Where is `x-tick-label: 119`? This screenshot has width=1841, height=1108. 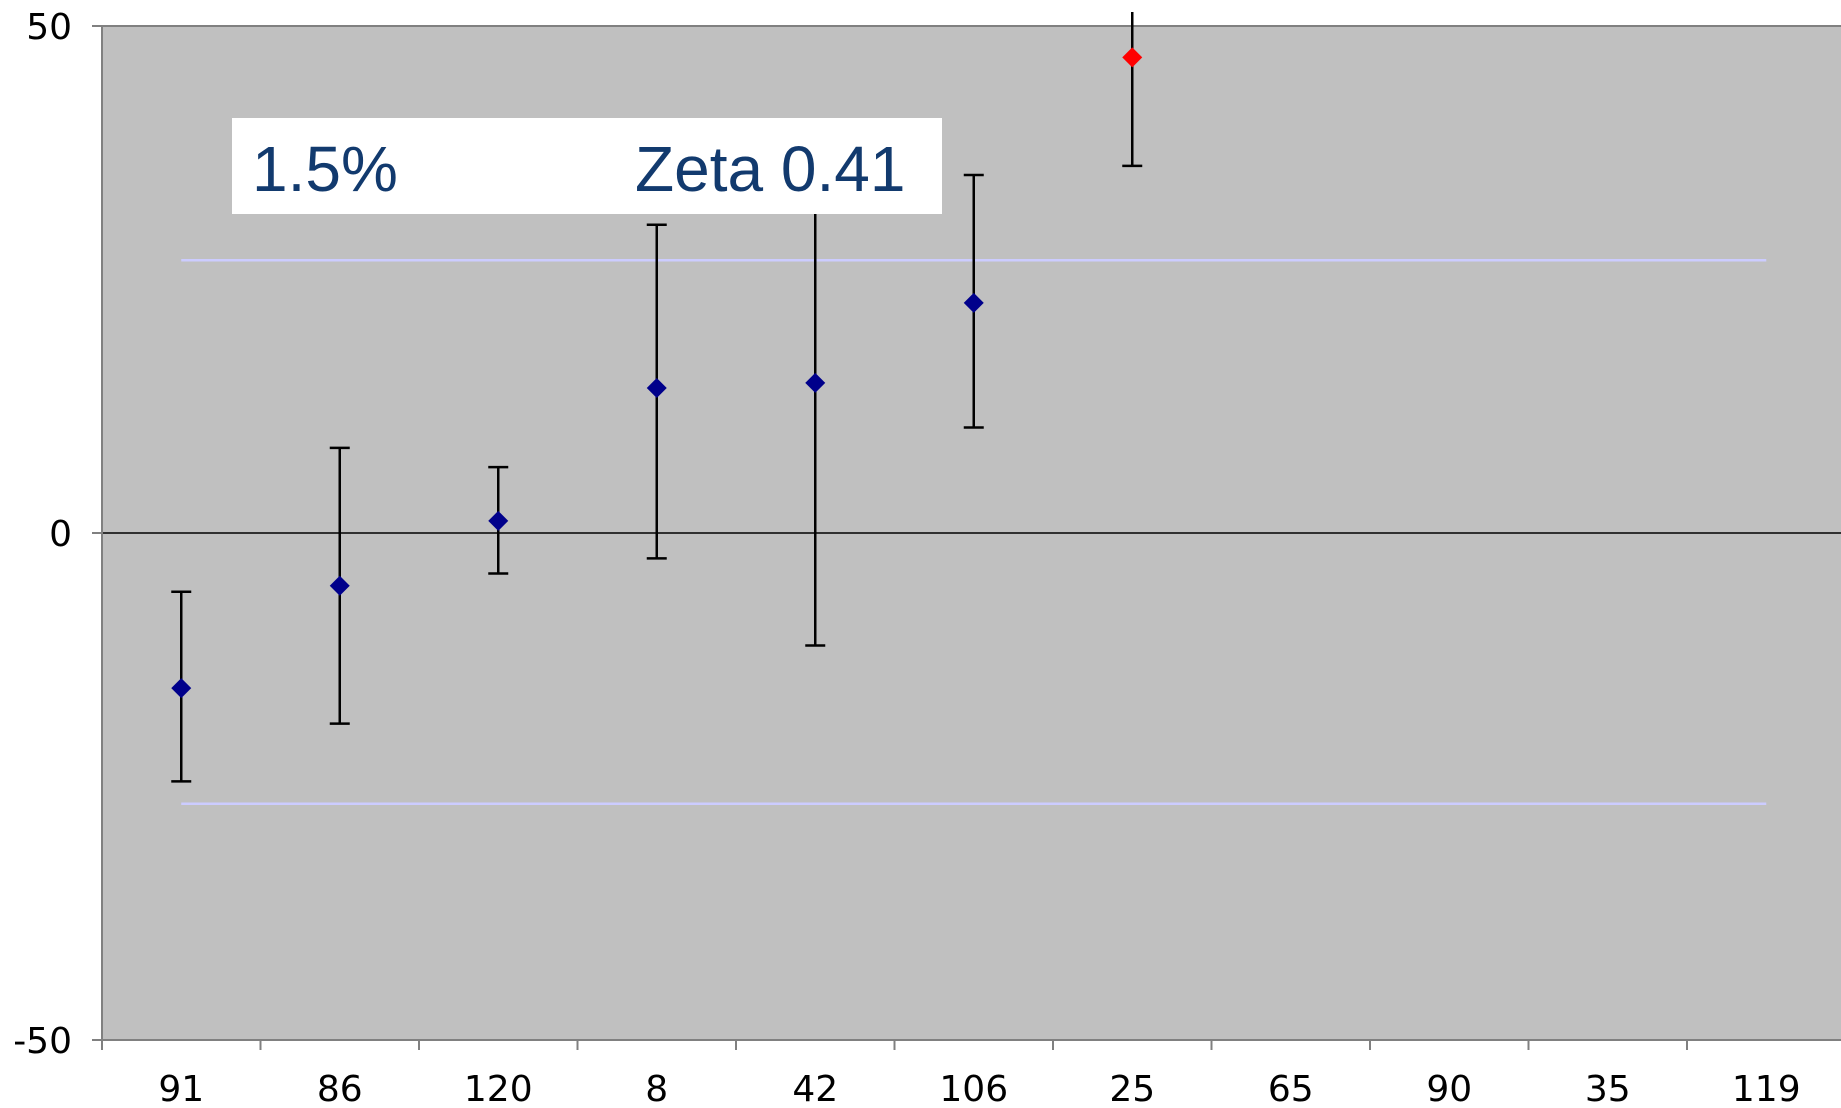
x-tick-label: 119 is located at coordinates (1766, 1088).